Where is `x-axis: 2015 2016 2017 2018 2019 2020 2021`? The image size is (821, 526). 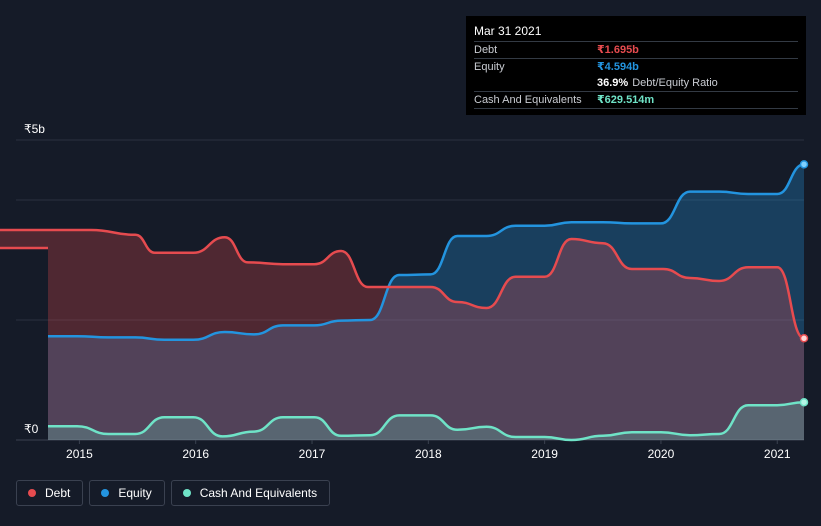
x-axis: 2015 2016 2017 2018 2019 2020 2021 is located at coordinates (428, 450).